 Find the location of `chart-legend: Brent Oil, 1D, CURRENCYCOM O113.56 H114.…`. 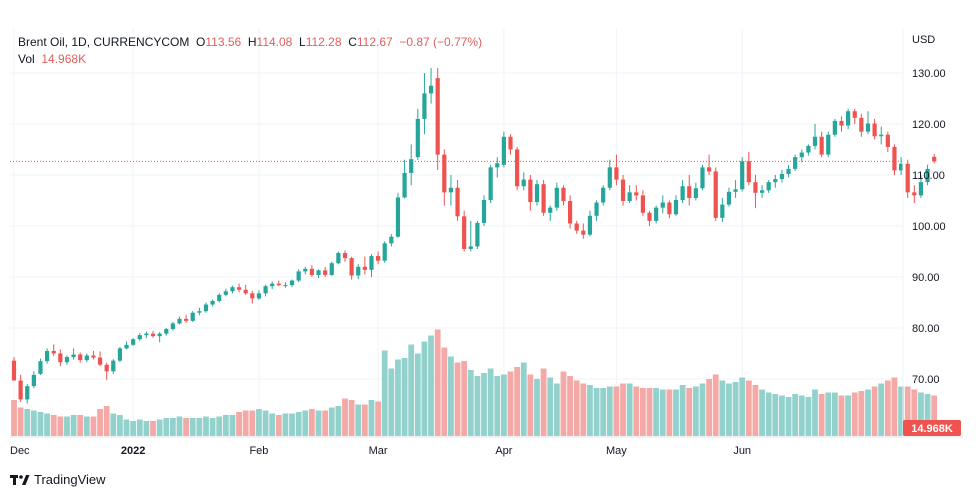

chart-legend: Brent Oil, 1D, CURRENCYCOM O113.56 H114.… is located at coordinates (250, 51).